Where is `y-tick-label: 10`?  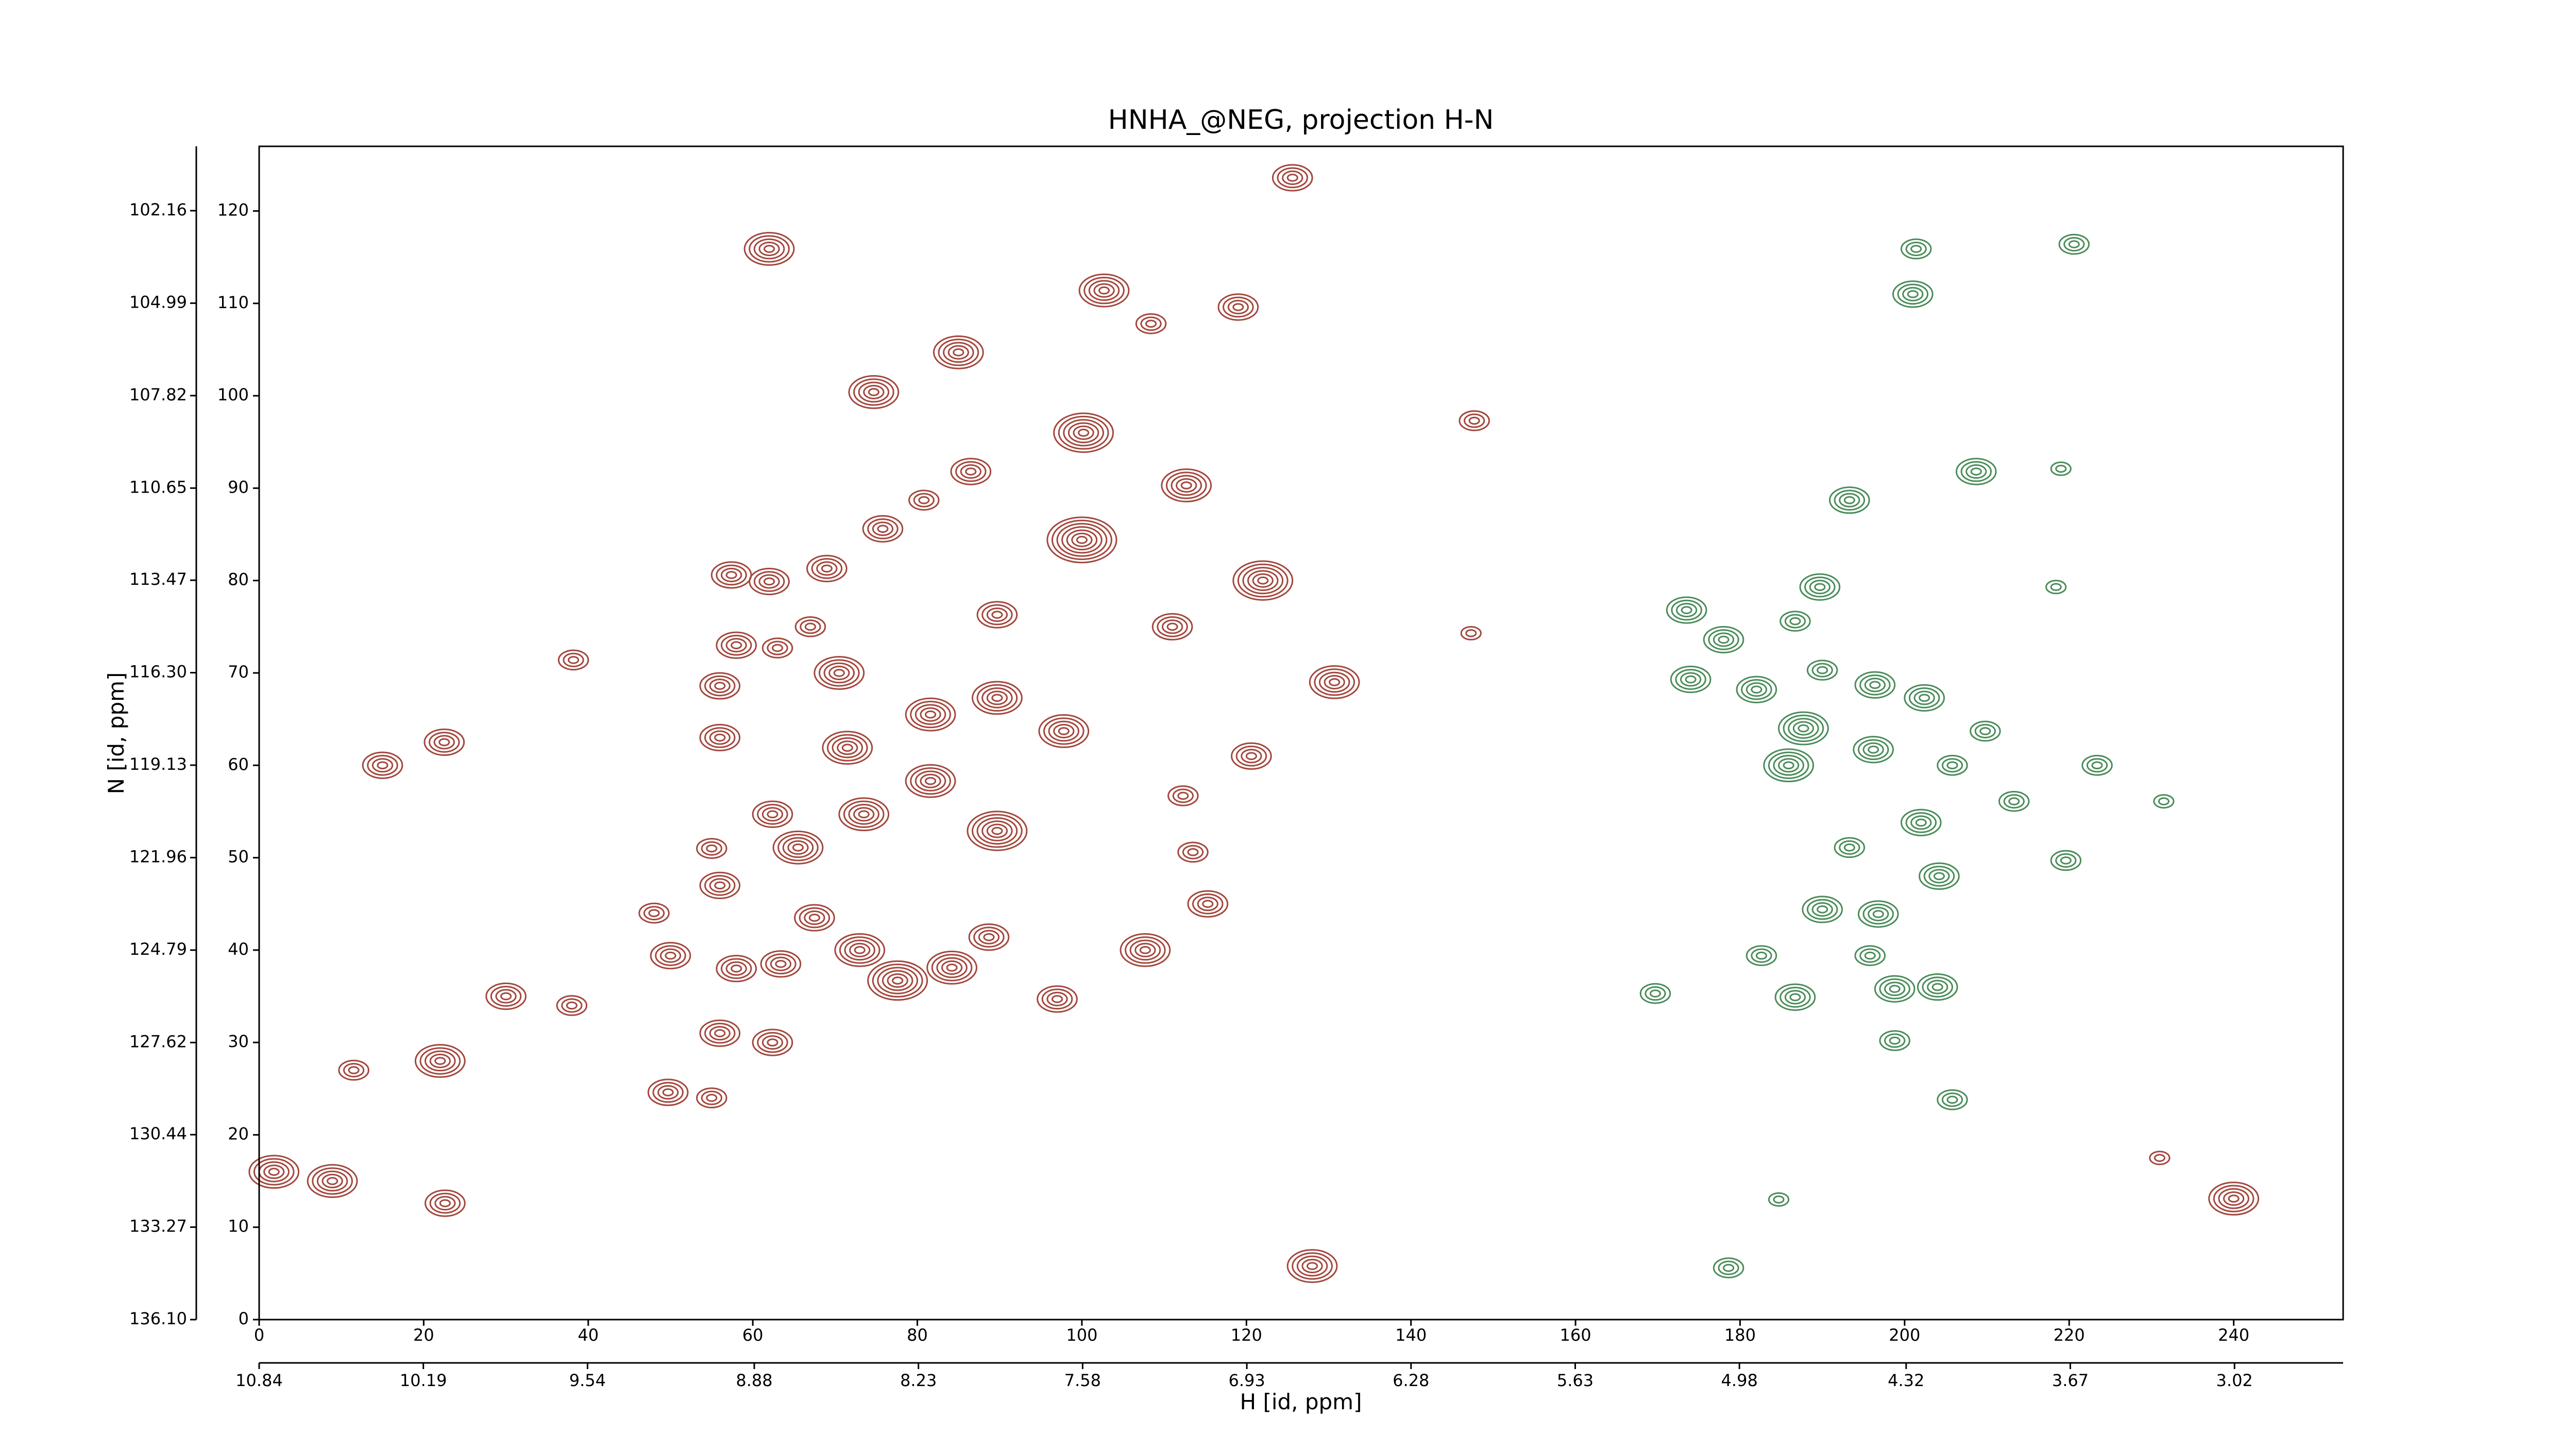
y-tick-label: 10 is located at coordinates (238, 1226).